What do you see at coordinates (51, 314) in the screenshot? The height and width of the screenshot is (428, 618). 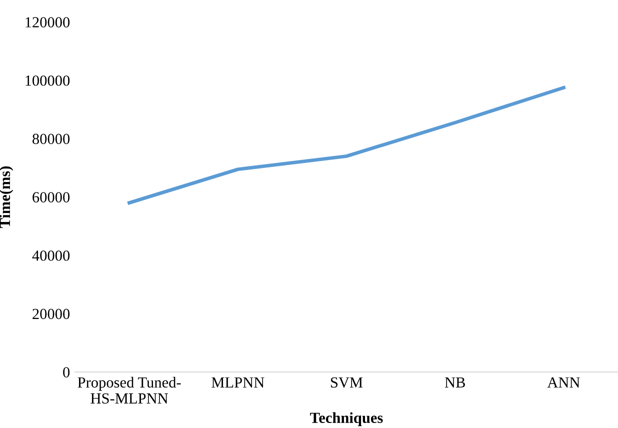 I see `y-tick-label: 20000` at bounding box center [51, 314].